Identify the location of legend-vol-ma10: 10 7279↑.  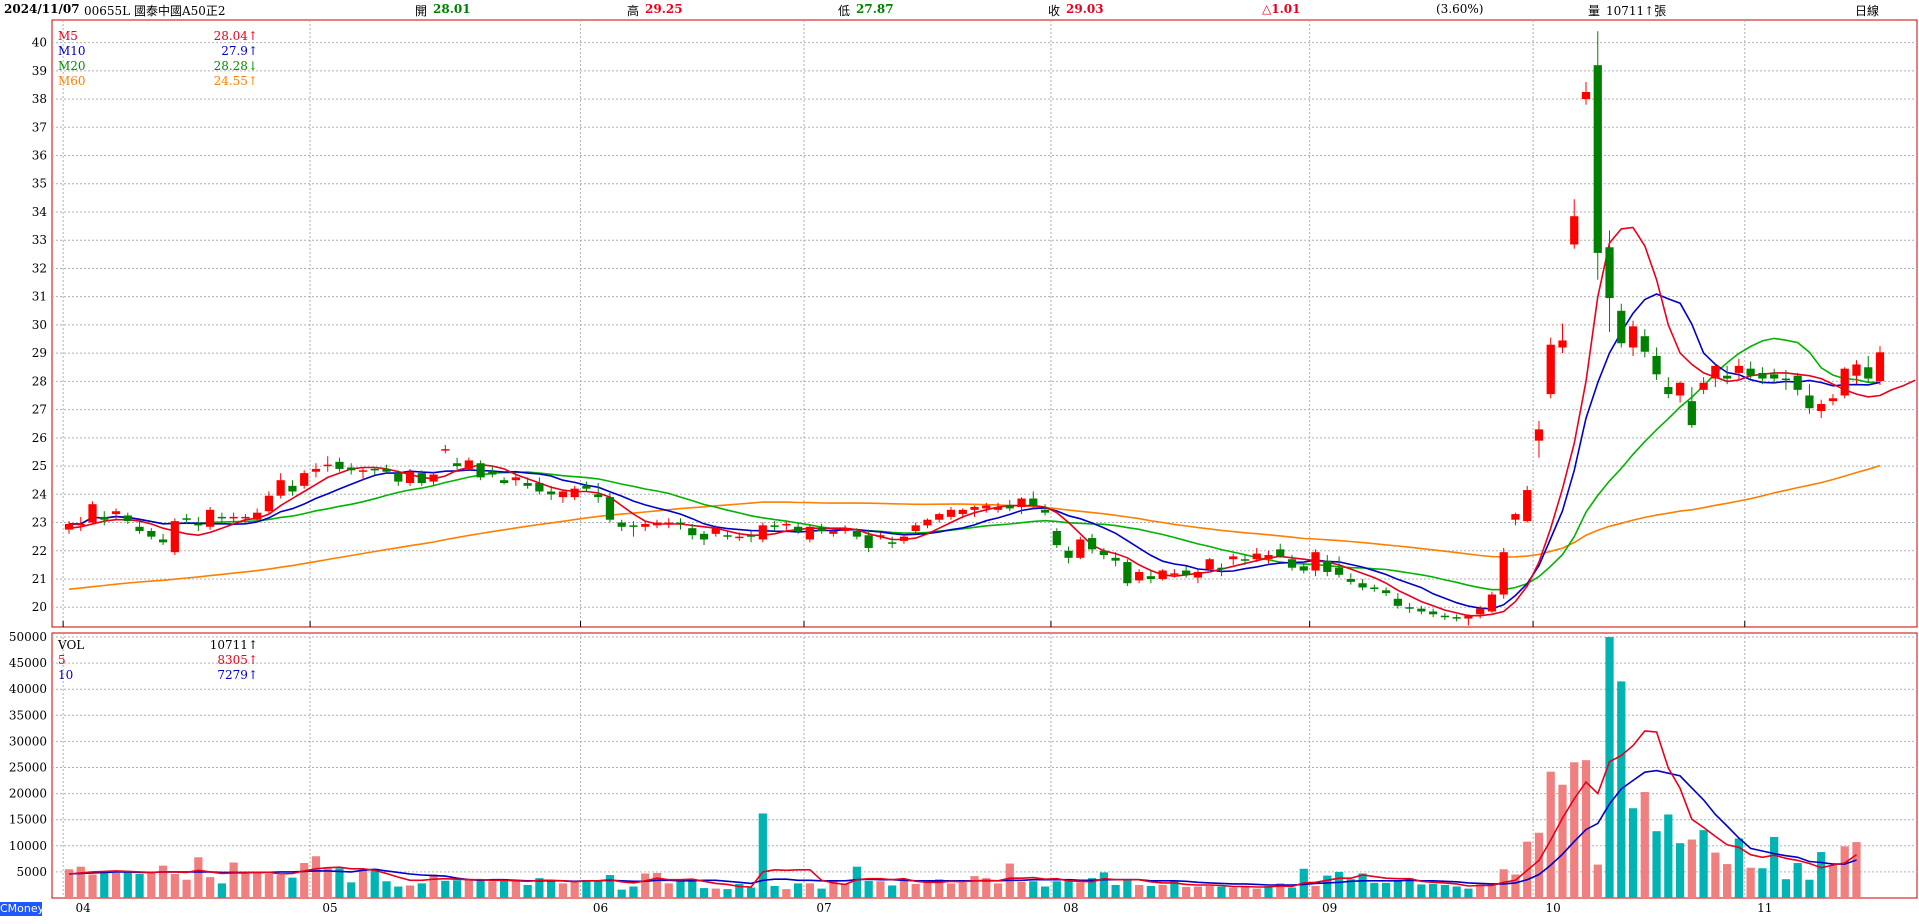
(158, 675).